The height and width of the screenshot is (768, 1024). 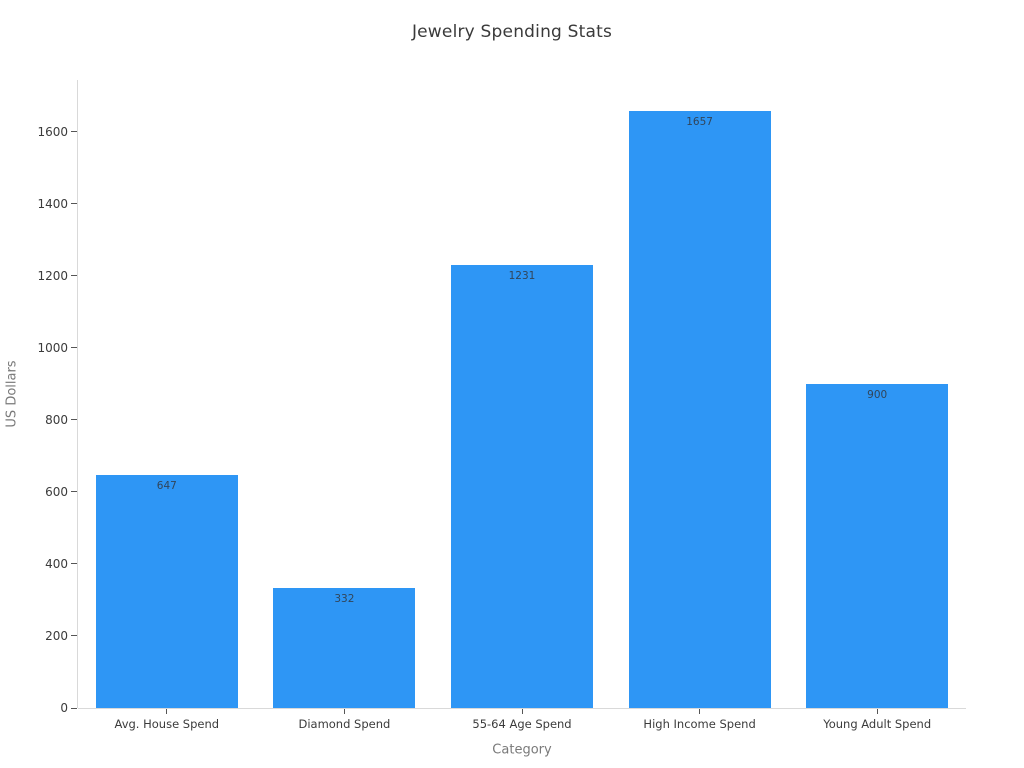 What do you see at coordinates (77, 394) in the screenshot?
I see `y-axis-line` at bounding box center [77, 394].